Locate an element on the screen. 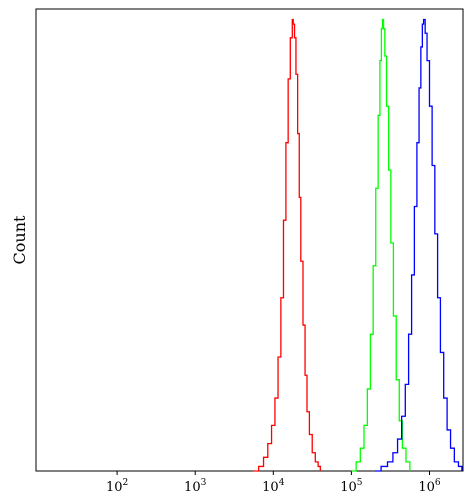 The height and width of the screenshot is (502, 476). x-tick-label-exponent: 2 is located at coordinates (126, 483).